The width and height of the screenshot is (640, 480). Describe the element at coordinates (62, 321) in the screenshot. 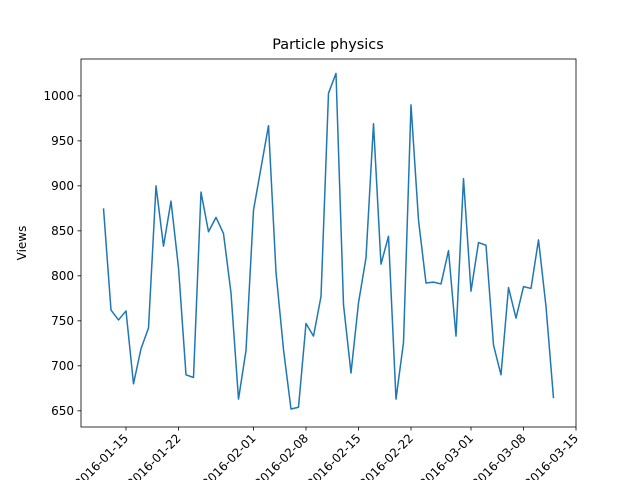

I see `y-tick-label: 750` at that location.